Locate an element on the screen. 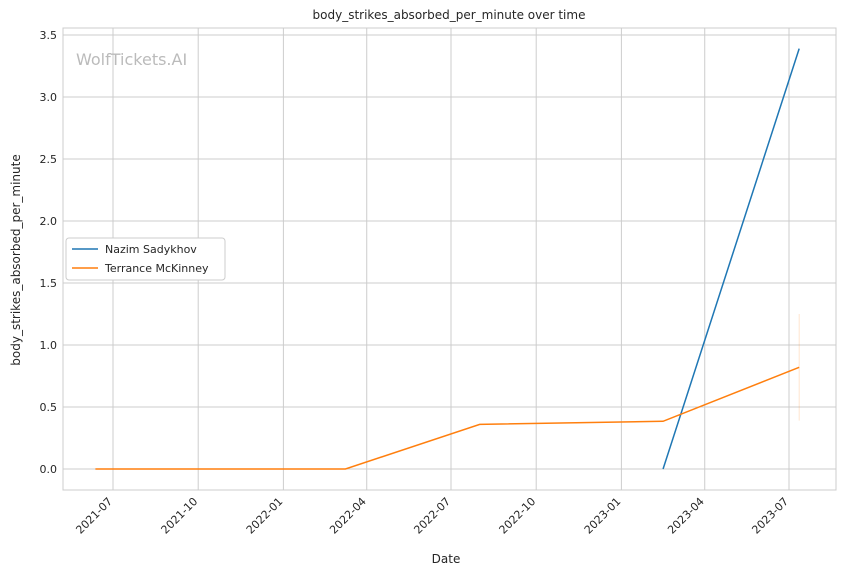 This screenshot has height=575, width=844. x-tick-label: 2022-07 is located at coordinates (432, 516).